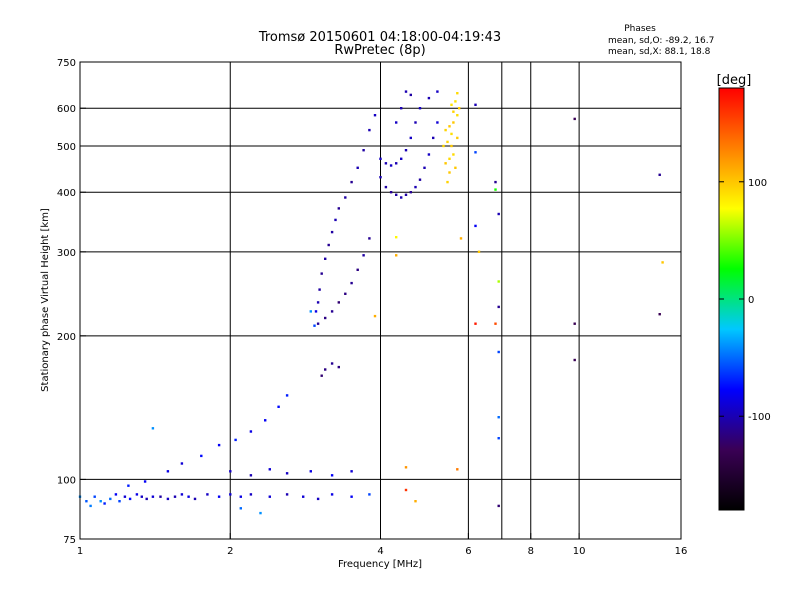 The height and width of the screenshot is (600, 800). What do you see at coordinates (759, 417) in the screenshot?
I see `colorbar-tick-label: -100` at bounding box center [759, 417].